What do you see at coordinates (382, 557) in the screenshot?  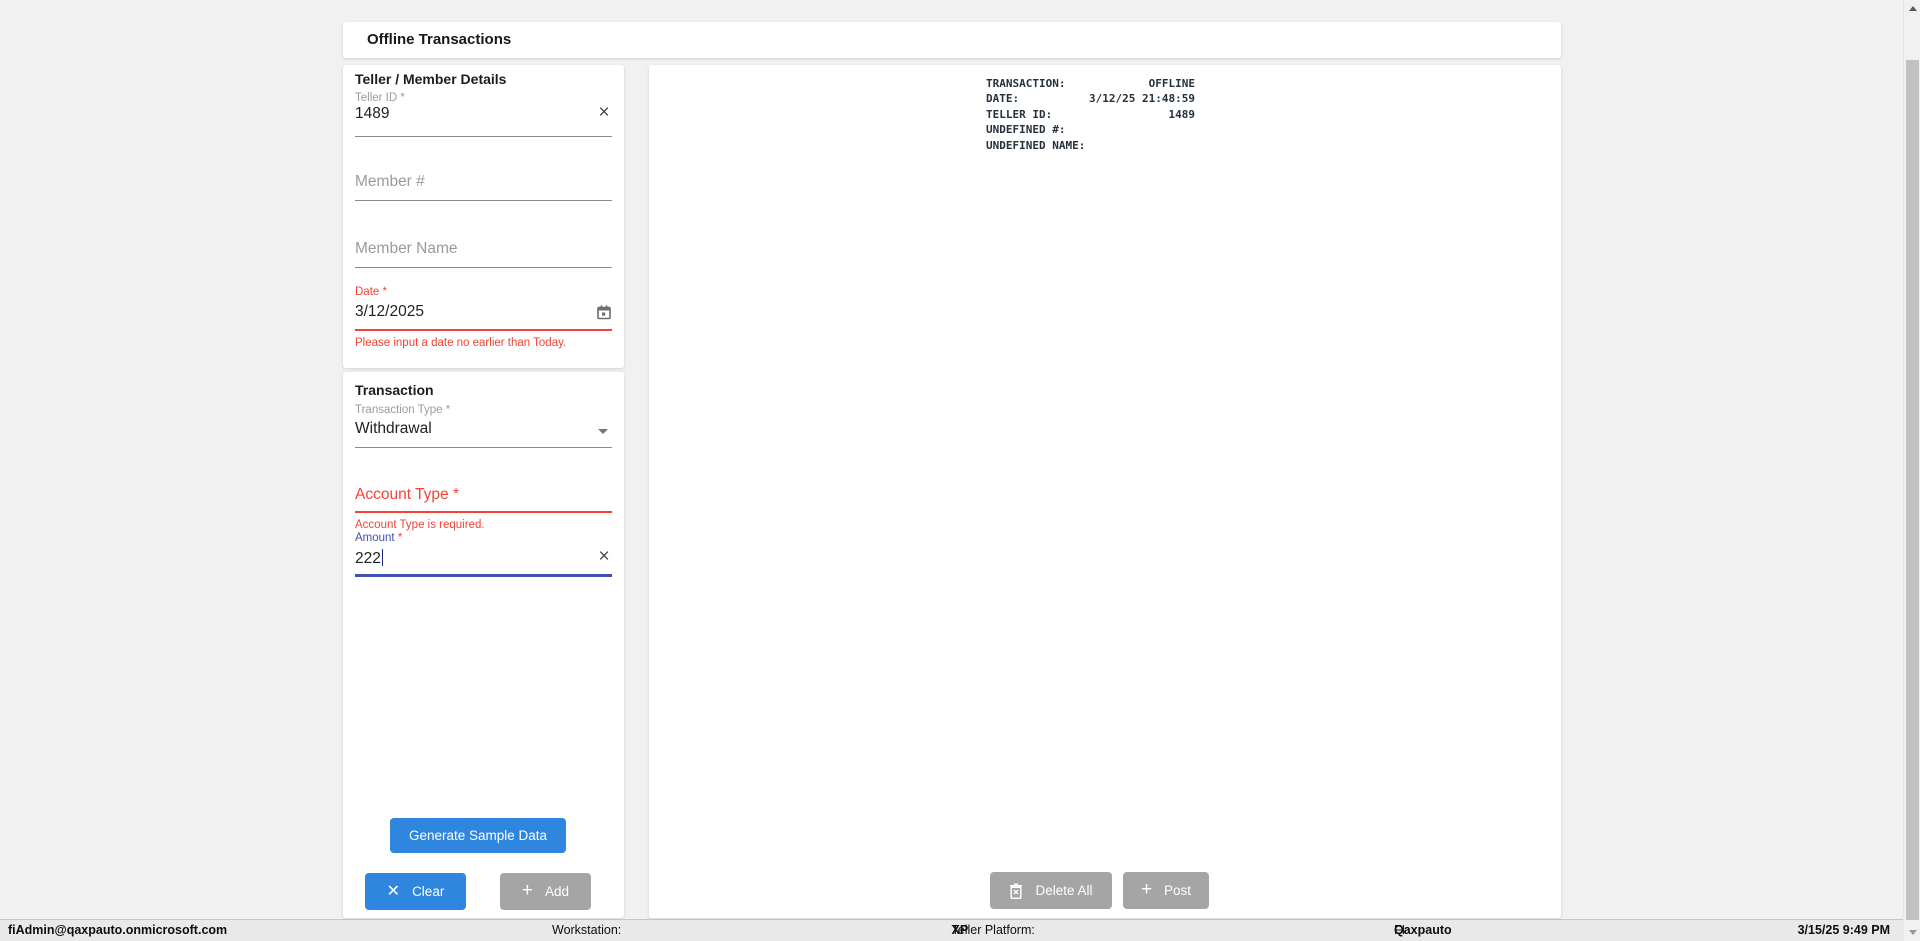 I see `text-cursor` at bounding box center [382, 557].